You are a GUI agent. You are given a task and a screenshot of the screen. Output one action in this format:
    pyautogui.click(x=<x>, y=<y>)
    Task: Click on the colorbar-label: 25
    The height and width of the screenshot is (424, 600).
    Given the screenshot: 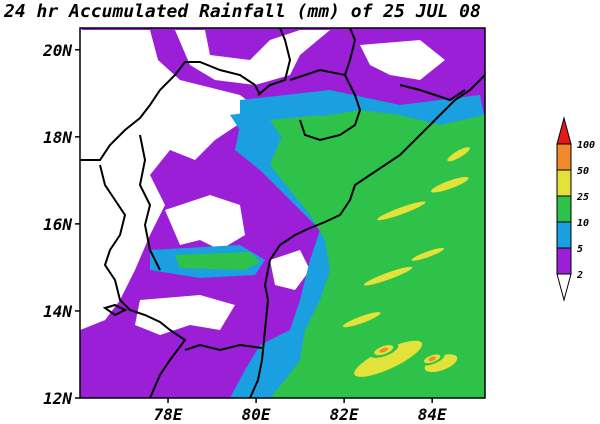 What is the action you would take?
    pyautogui.click(x=582, y=197)
    